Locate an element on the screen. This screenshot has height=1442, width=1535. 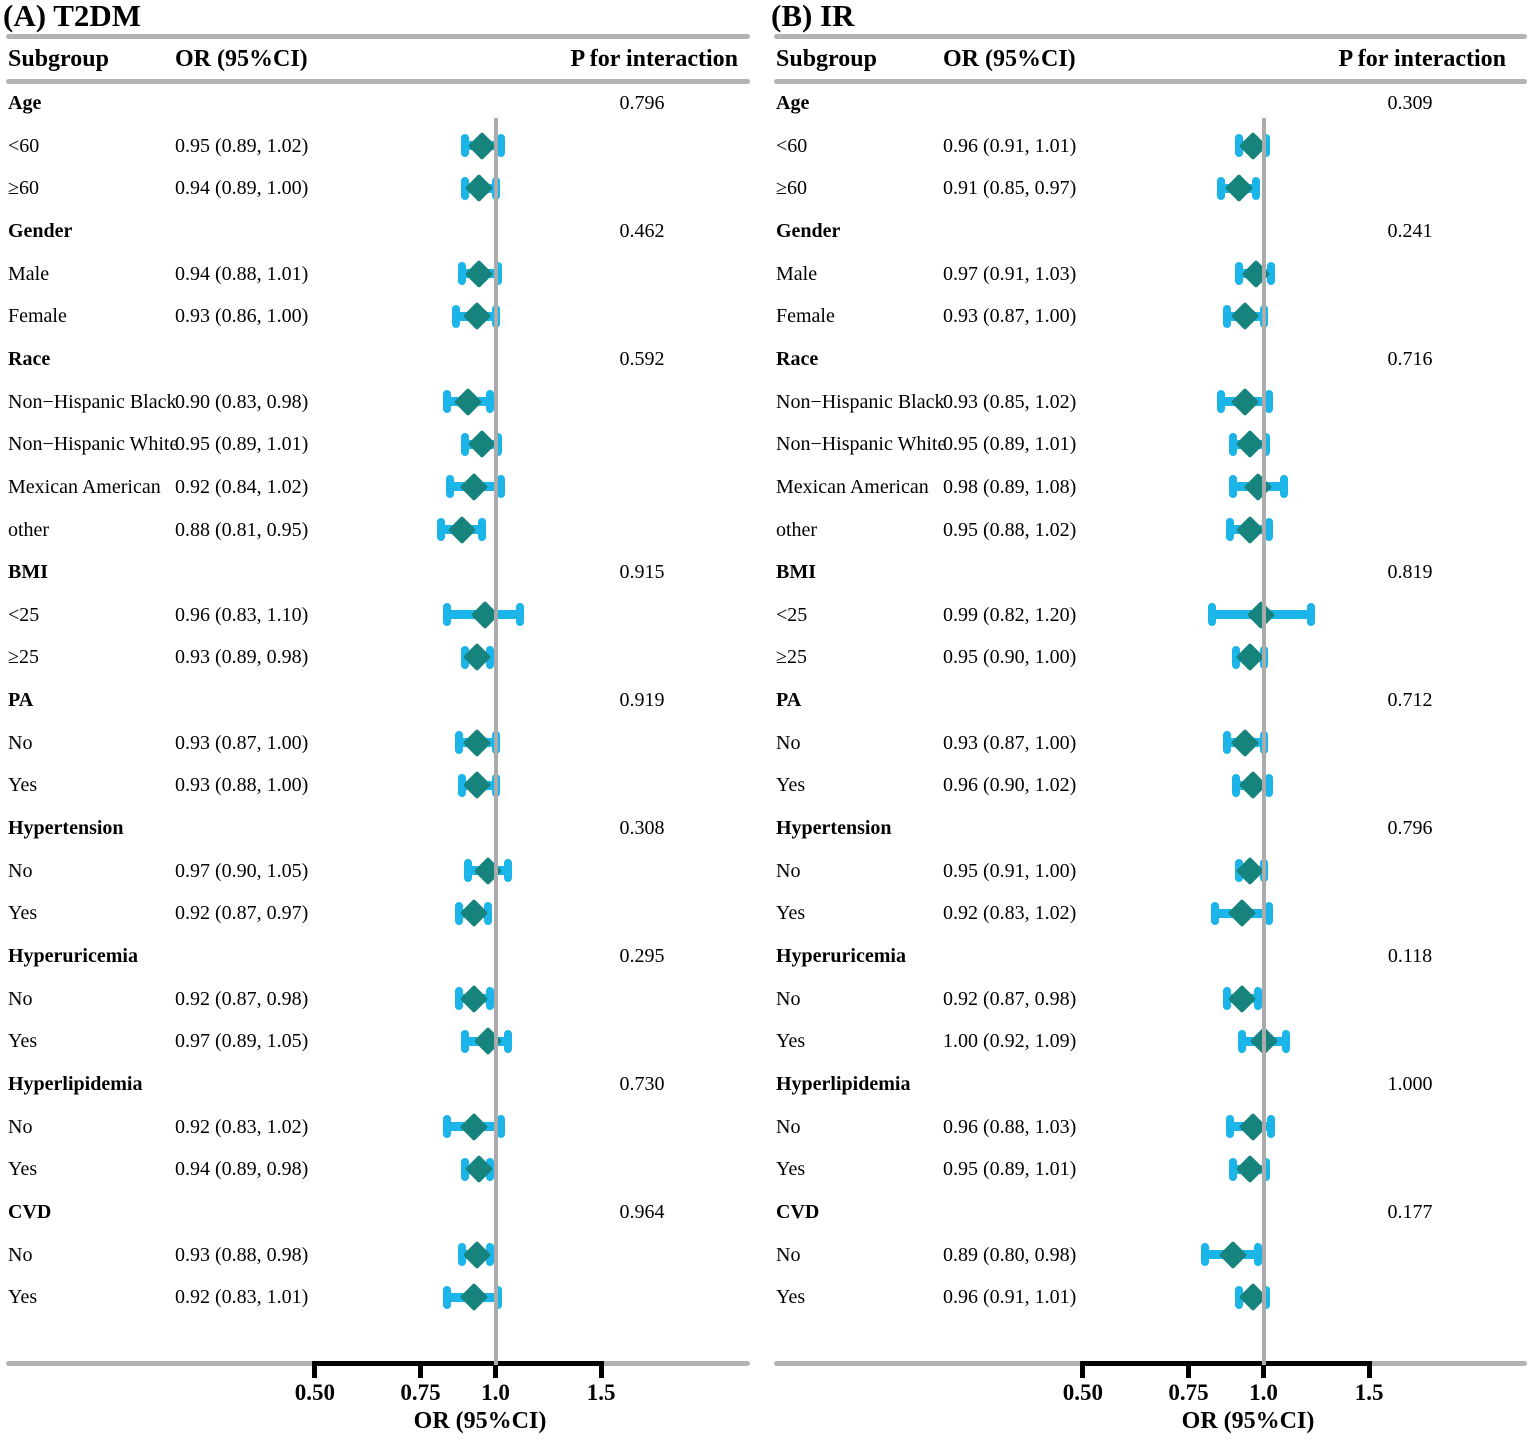
p-interaction-value: 0.241 is located at coordinates (1410, 230).